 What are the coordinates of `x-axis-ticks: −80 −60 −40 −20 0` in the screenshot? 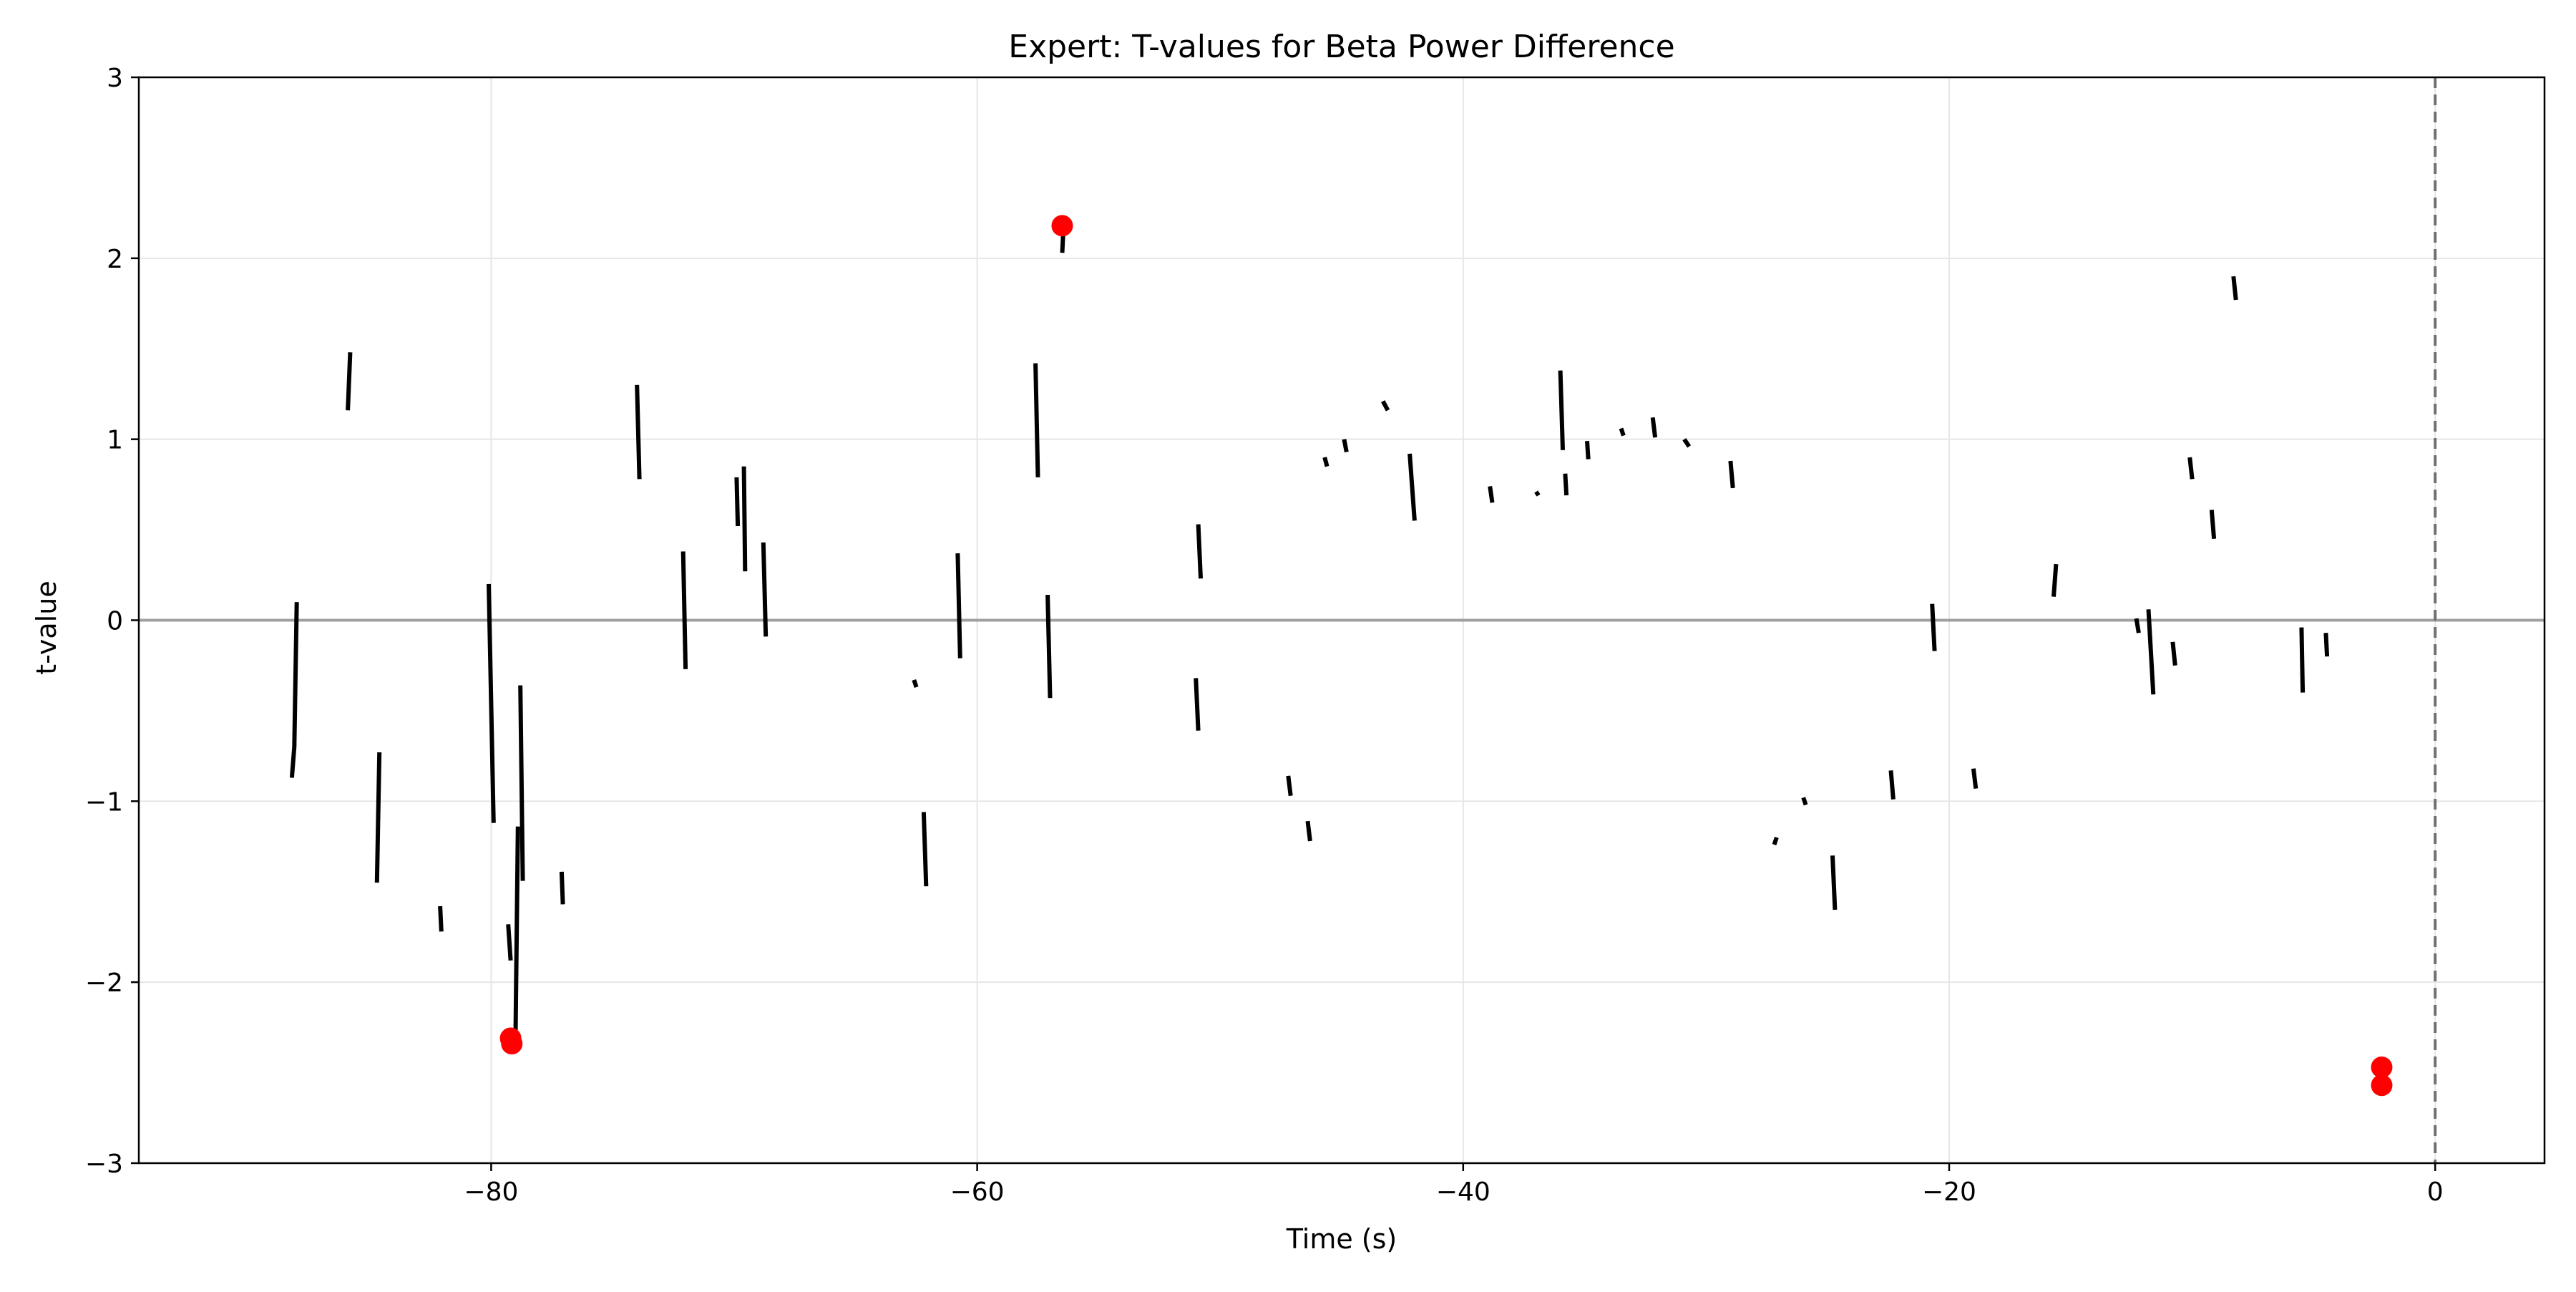 It's located at (1454, 1185).